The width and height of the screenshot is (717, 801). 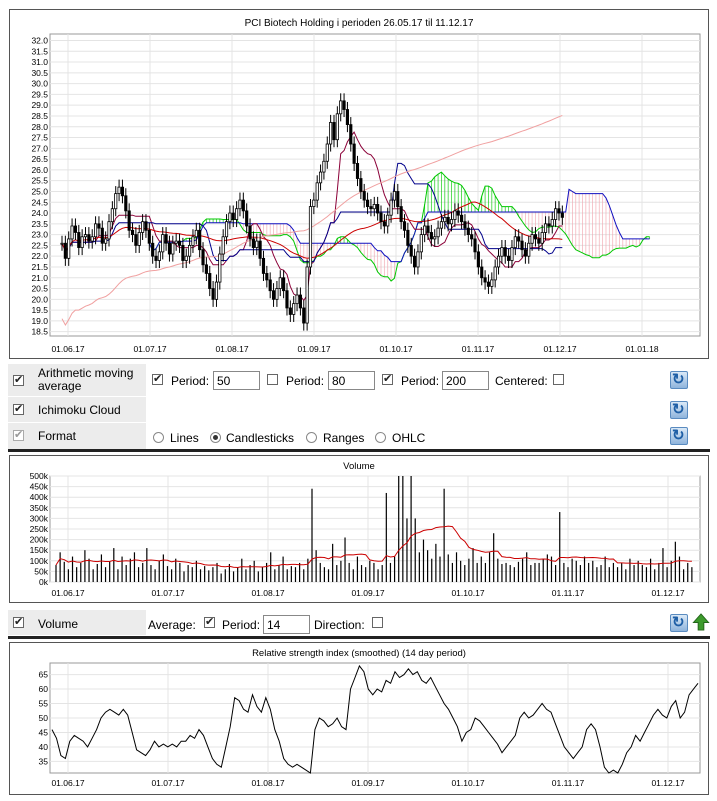 What do you see at coordinates (158, 437) in the screenshot?
I see `format-lines-radio` at bounding box center [158, 437].